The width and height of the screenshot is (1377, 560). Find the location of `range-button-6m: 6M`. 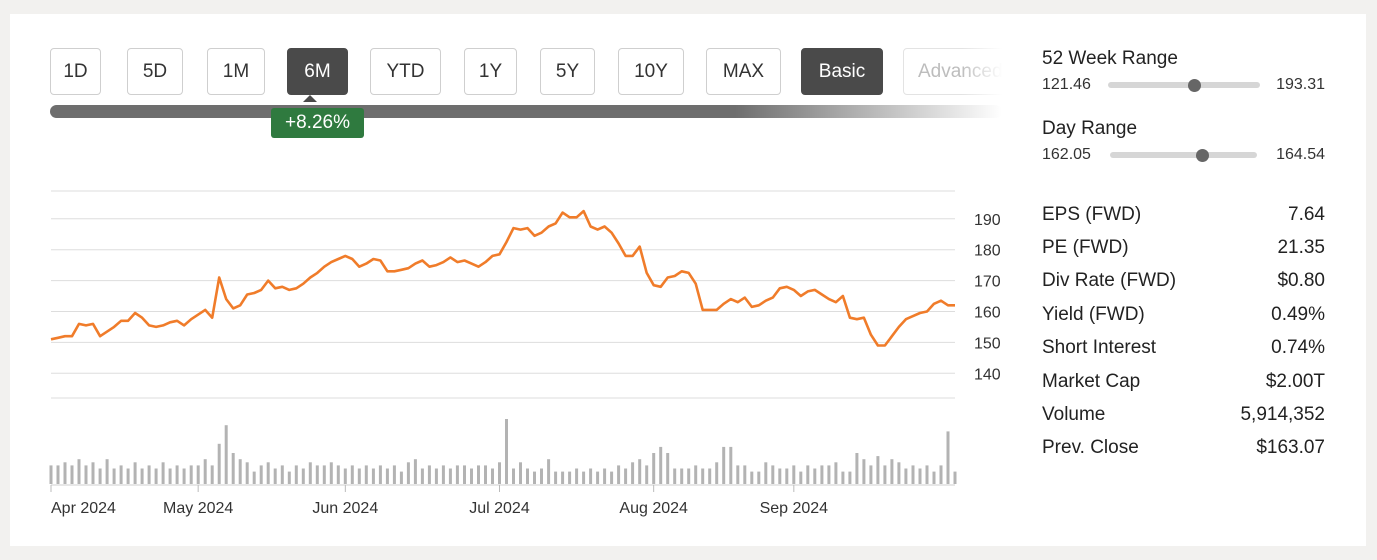

range-button-6m: 6M is located at coordinates (317, 71).